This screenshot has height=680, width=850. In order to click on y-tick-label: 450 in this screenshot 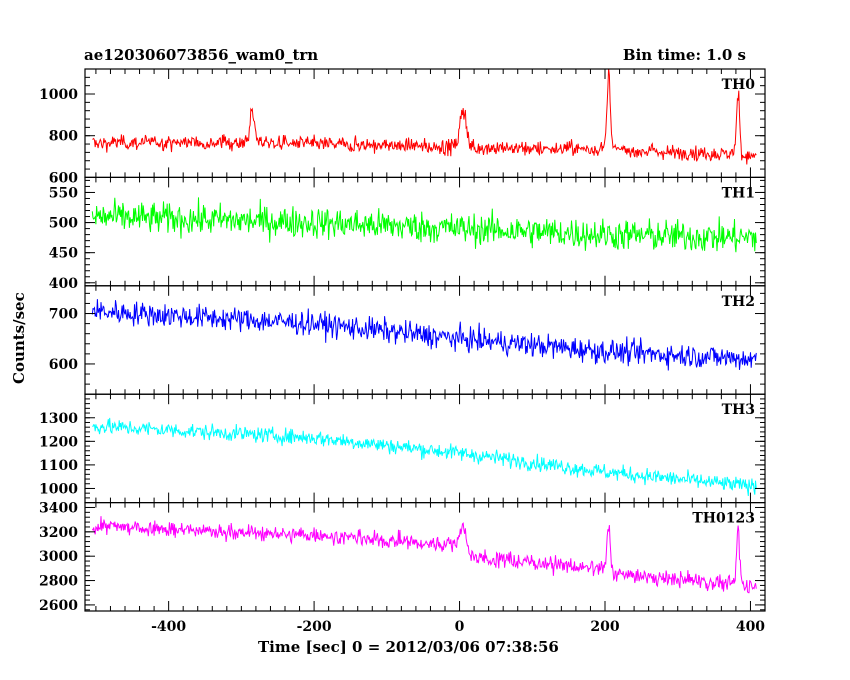, I will do `click(63, 254)`.